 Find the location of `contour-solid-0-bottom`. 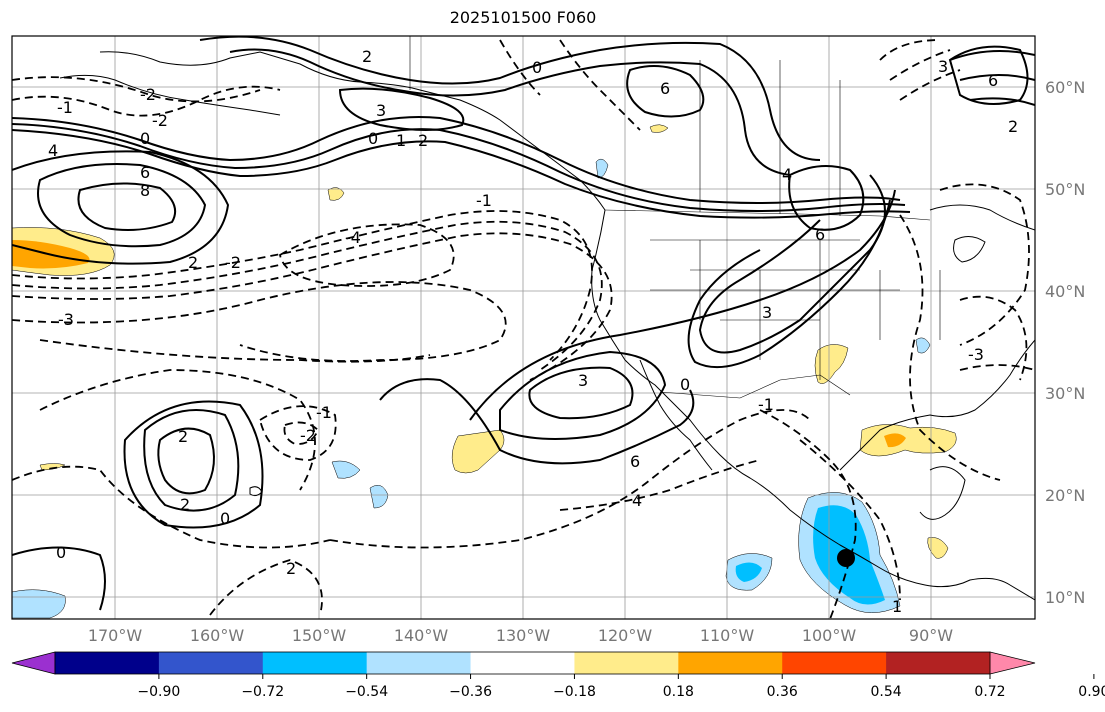

contour-solid-0-bottom is located at coordinates (59, 578).